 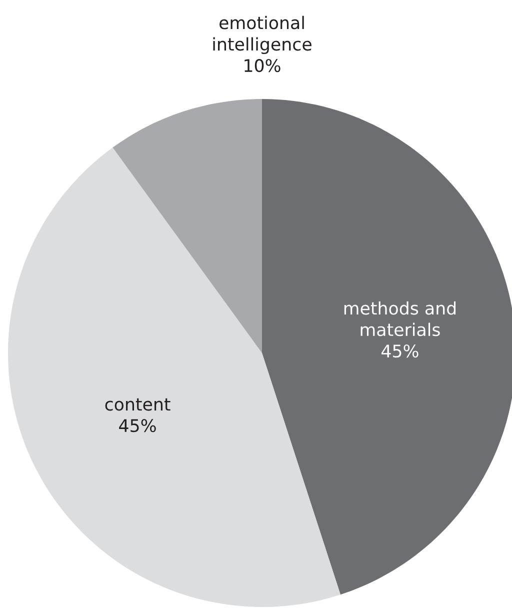 I want to click on slice-label: emotional intelligence, so click(x=262, y=35).